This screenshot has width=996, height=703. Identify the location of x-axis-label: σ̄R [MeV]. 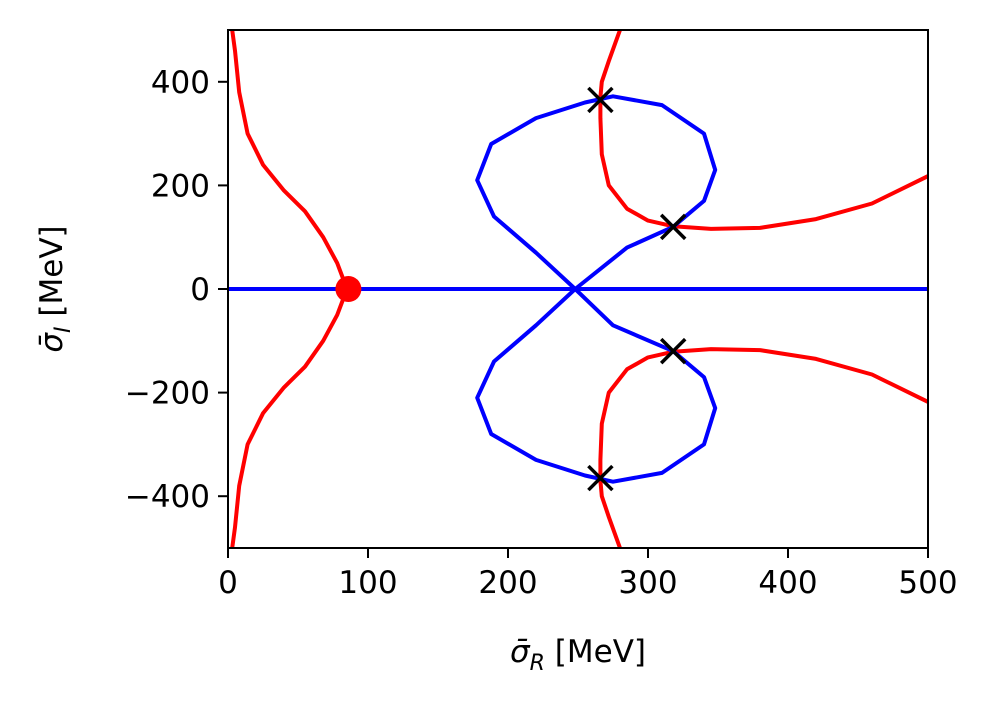
(578, 655).